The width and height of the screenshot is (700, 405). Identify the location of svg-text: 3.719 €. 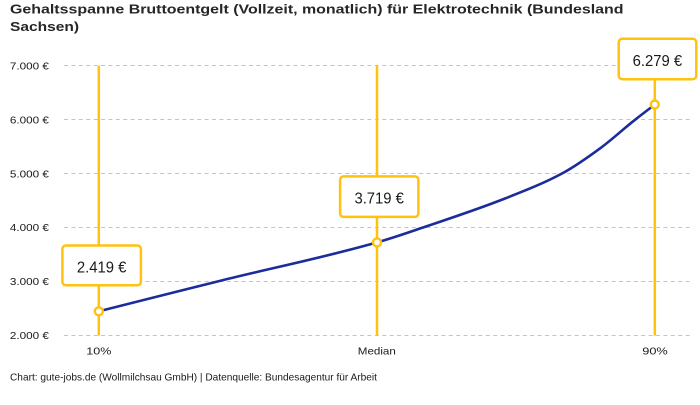
(379, 199).